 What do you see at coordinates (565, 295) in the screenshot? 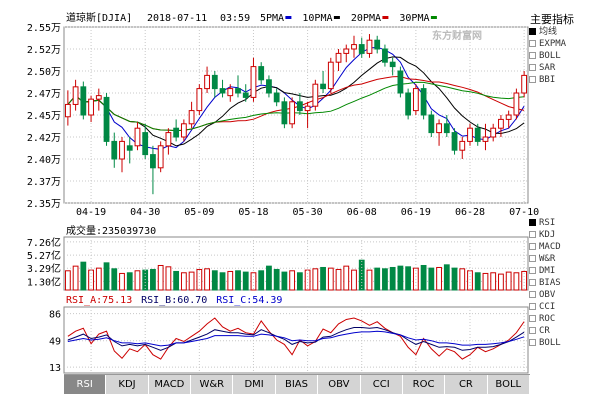
I see `sub-indicator-obv: OBV` at bounding box center [565, 295].